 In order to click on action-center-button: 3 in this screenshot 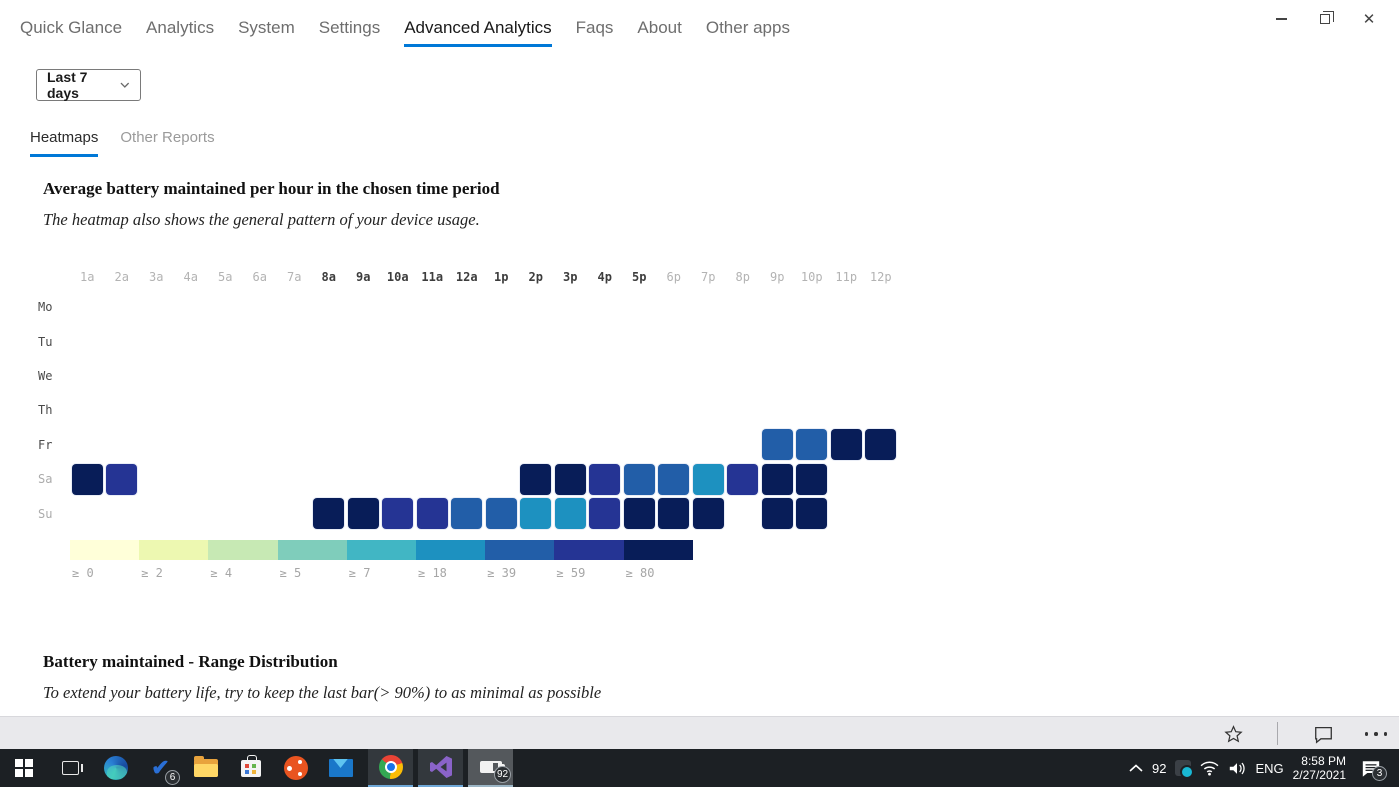, I will do `click(1374, 770)`.